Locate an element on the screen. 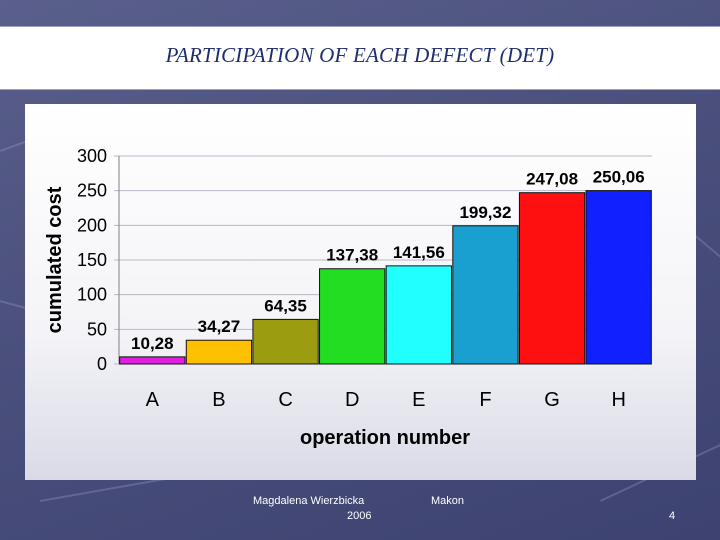  bar-A is located at coordinates (152, 360).